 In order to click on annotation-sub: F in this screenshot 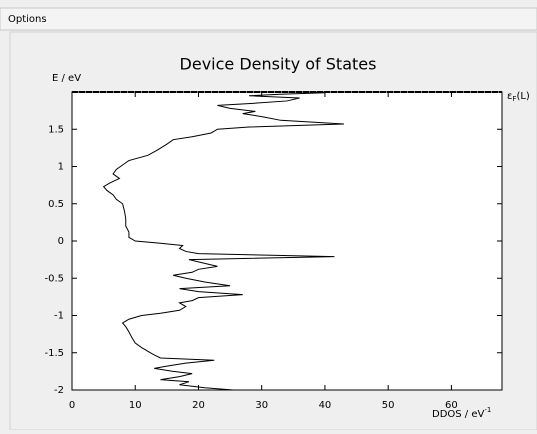, I will do `click(514, 99)`.